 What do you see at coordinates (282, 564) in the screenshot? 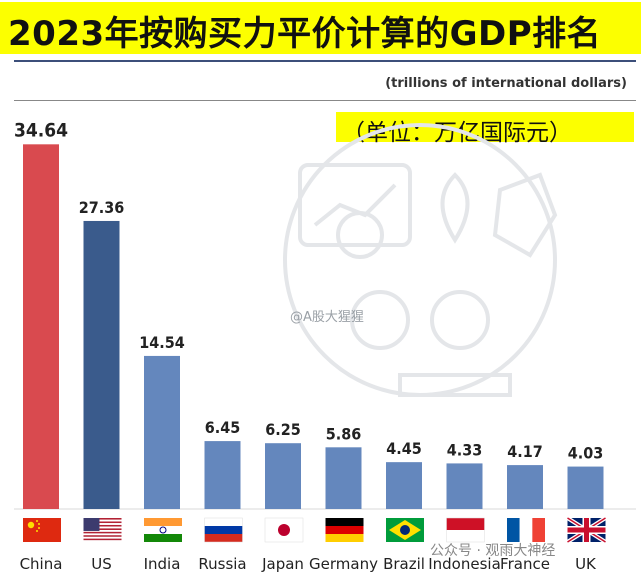
I see `category-label-japan: Japan` at bounding box center [282, 564].